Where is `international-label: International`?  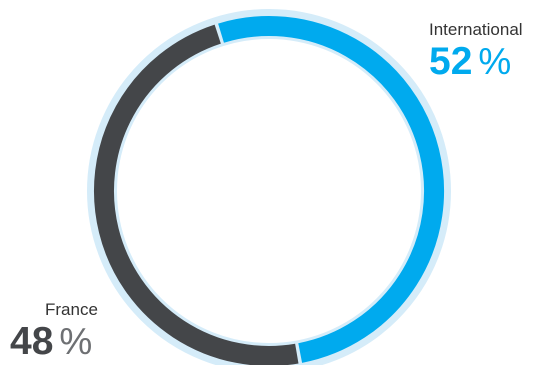 international-label: International is located at coordinates (476, 29).